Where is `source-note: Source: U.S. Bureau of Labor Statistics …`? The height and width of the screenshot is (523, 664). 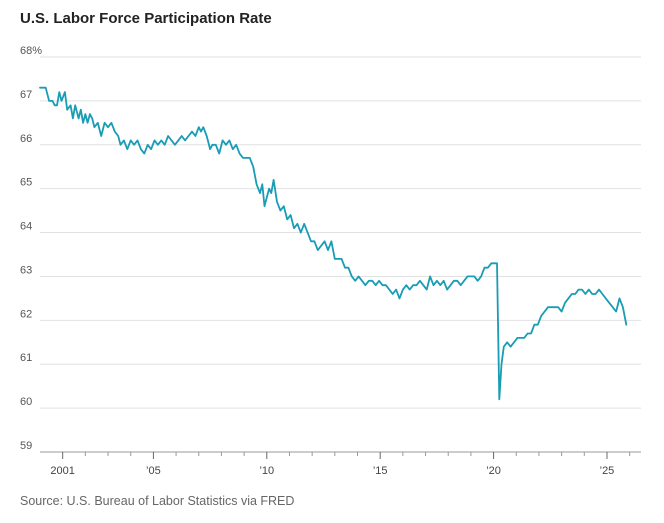
source-note: Source: U.S. Bureau of Labor Statistics … is located at coordinates (157, 501).